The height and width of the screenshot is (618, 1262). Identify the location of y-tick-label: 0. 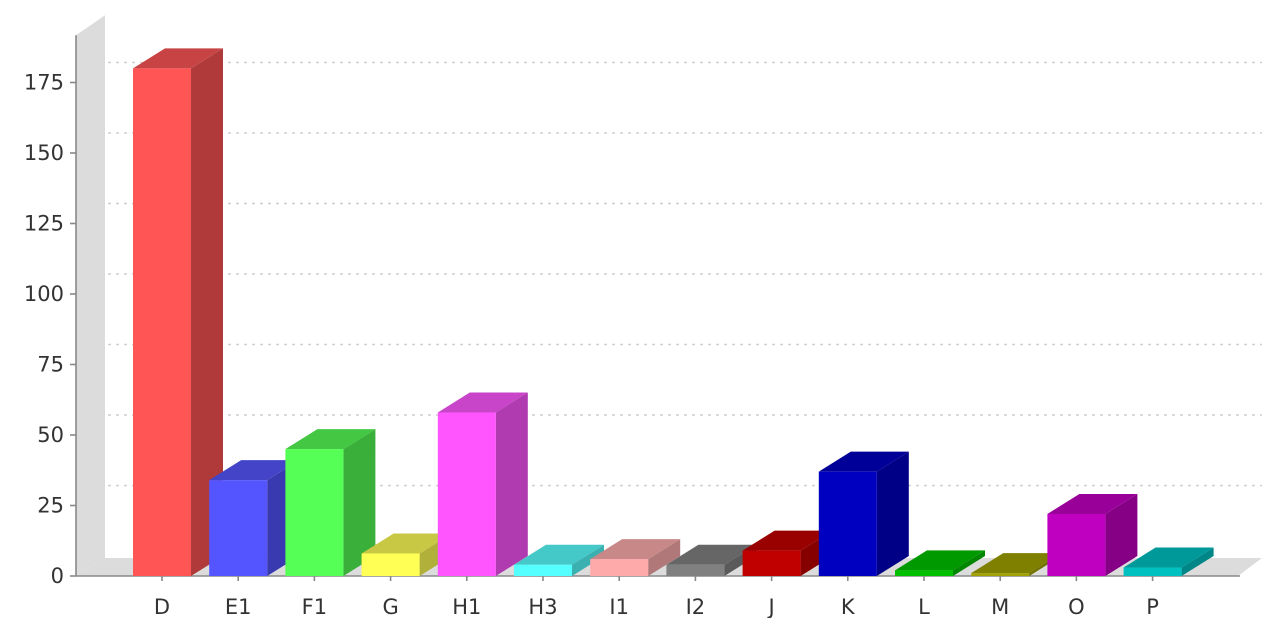
(57, 576).